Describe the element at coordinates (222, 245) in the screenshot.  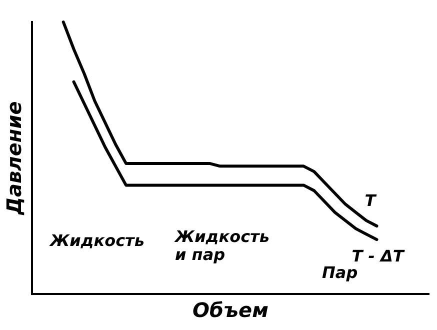
I see `annotation: Жидкость и пар` at that location.